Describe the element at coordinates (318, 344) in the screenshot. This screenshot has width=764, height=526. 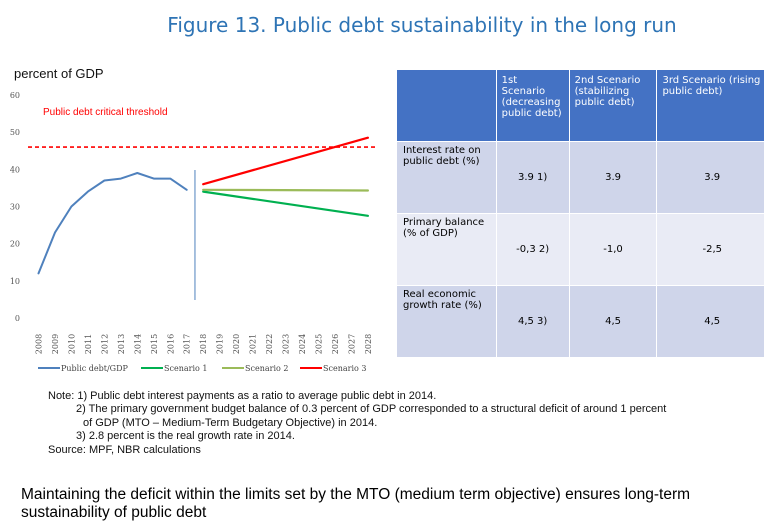
I see `x-tick-label: 2025` at that location.